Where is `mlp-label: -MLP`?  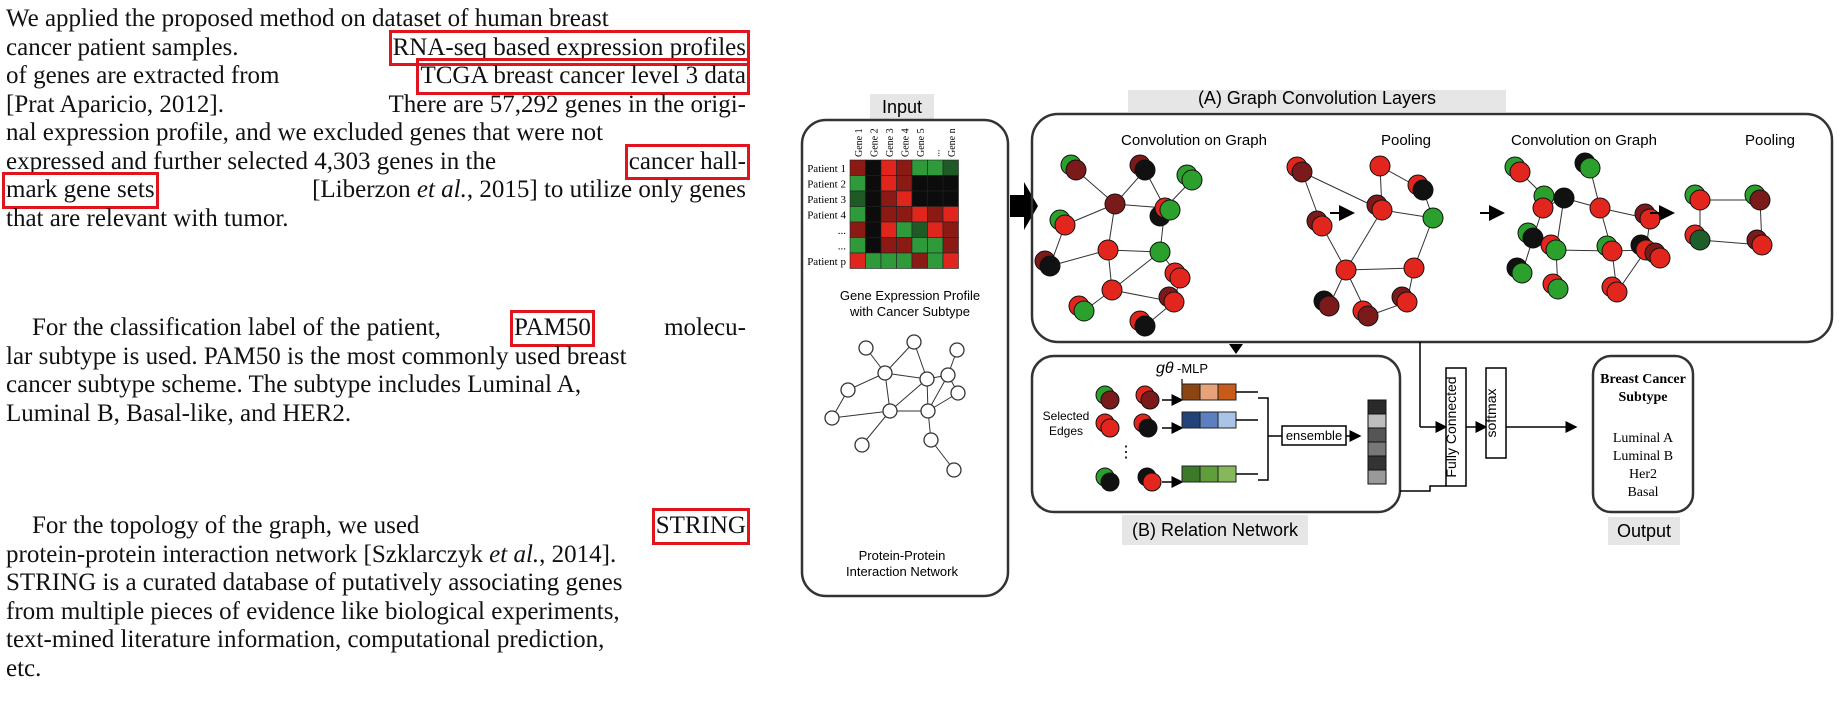
mlp-label: -MLP is located at coordinates (1192, 368).